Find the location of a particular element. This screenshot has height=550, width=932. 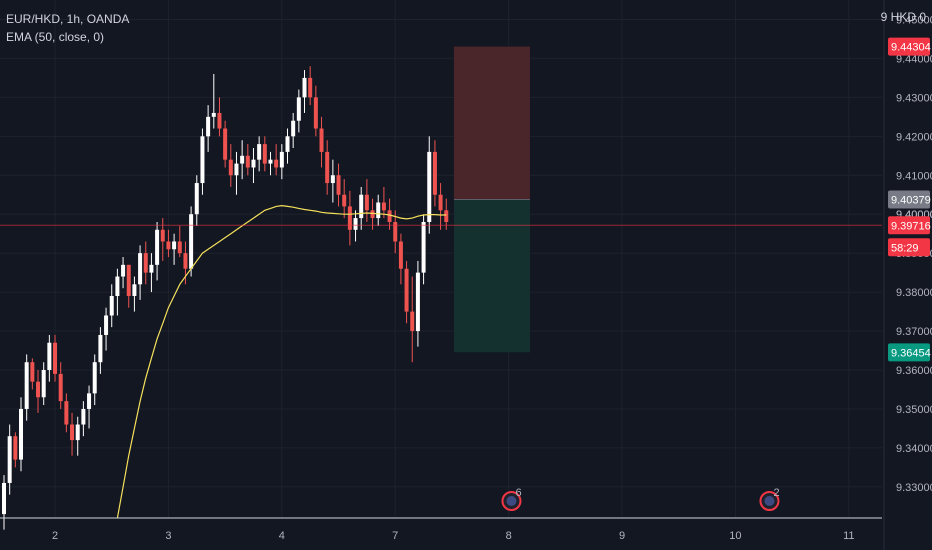

y-tick-label: 9.41000 is located at coordinates (914, 176).